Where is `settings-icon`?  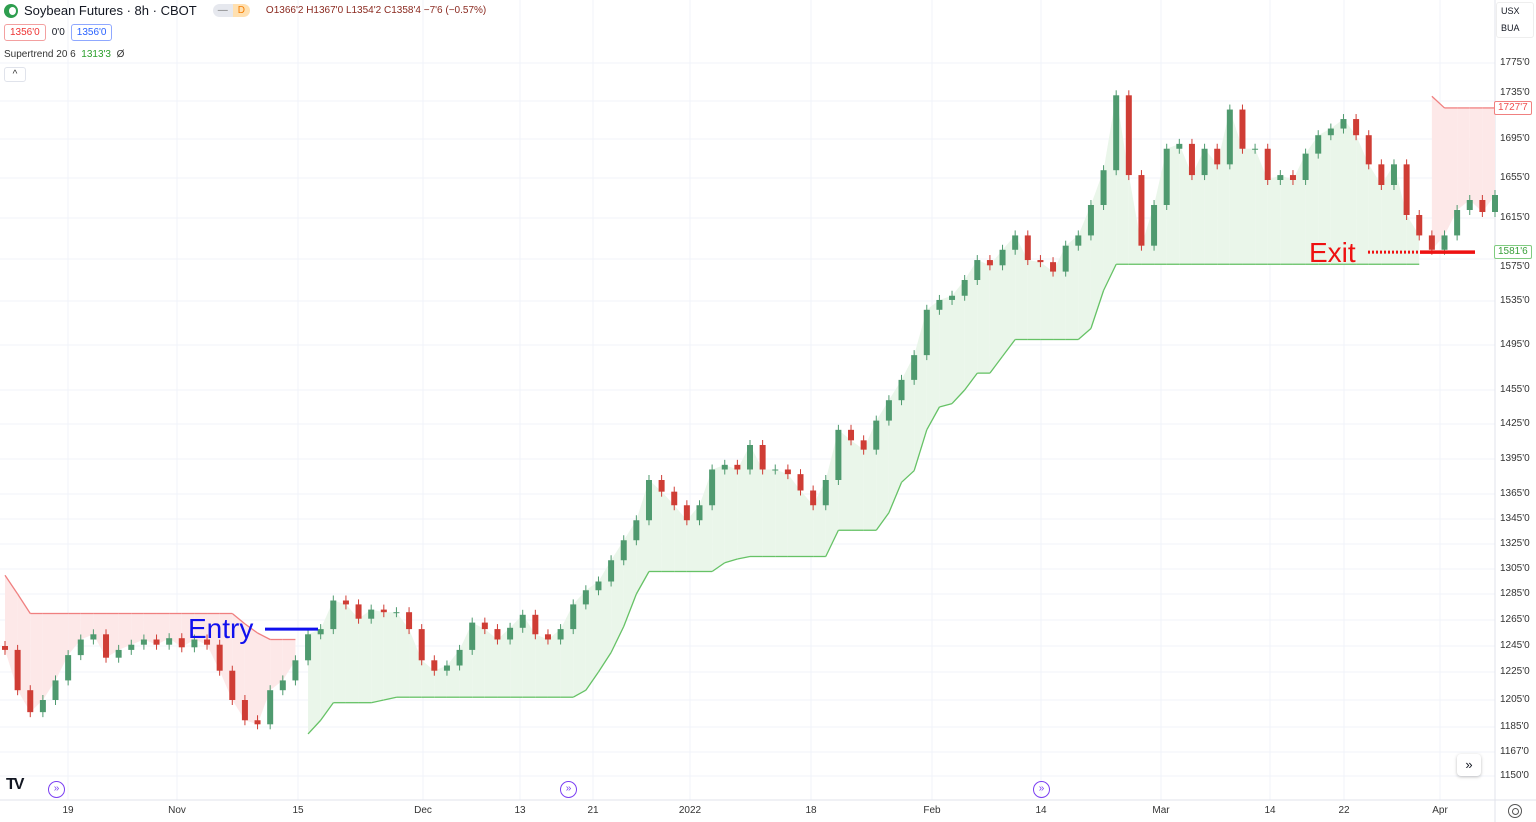 settings-icon is located at coordinates (1515, 811).